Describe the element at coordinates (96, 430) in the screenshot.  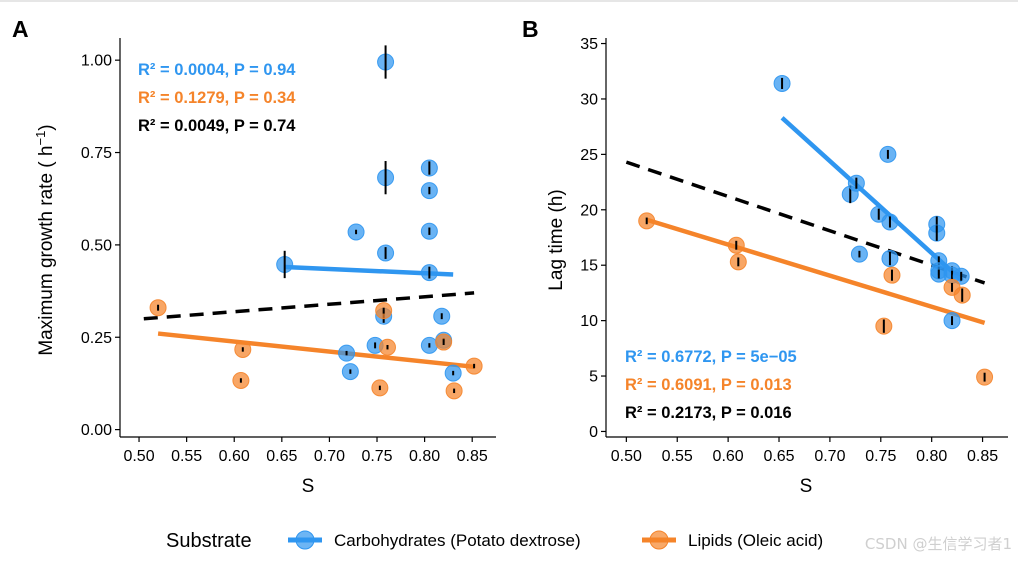
I see `panel-a-ytick-label: 0.00` at that location.